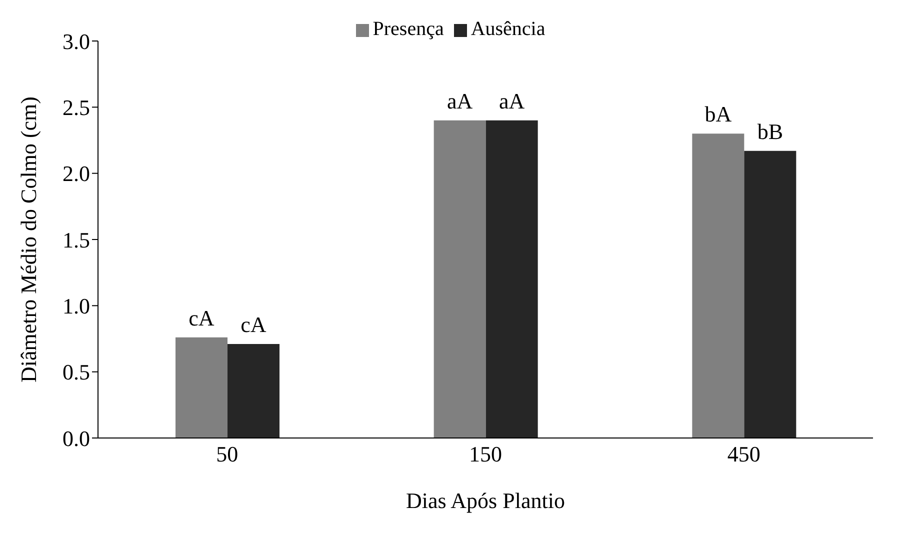 This screenshot has height=535, width=897. I want to click on y-tick-label: 1.5, so click(76, 239).